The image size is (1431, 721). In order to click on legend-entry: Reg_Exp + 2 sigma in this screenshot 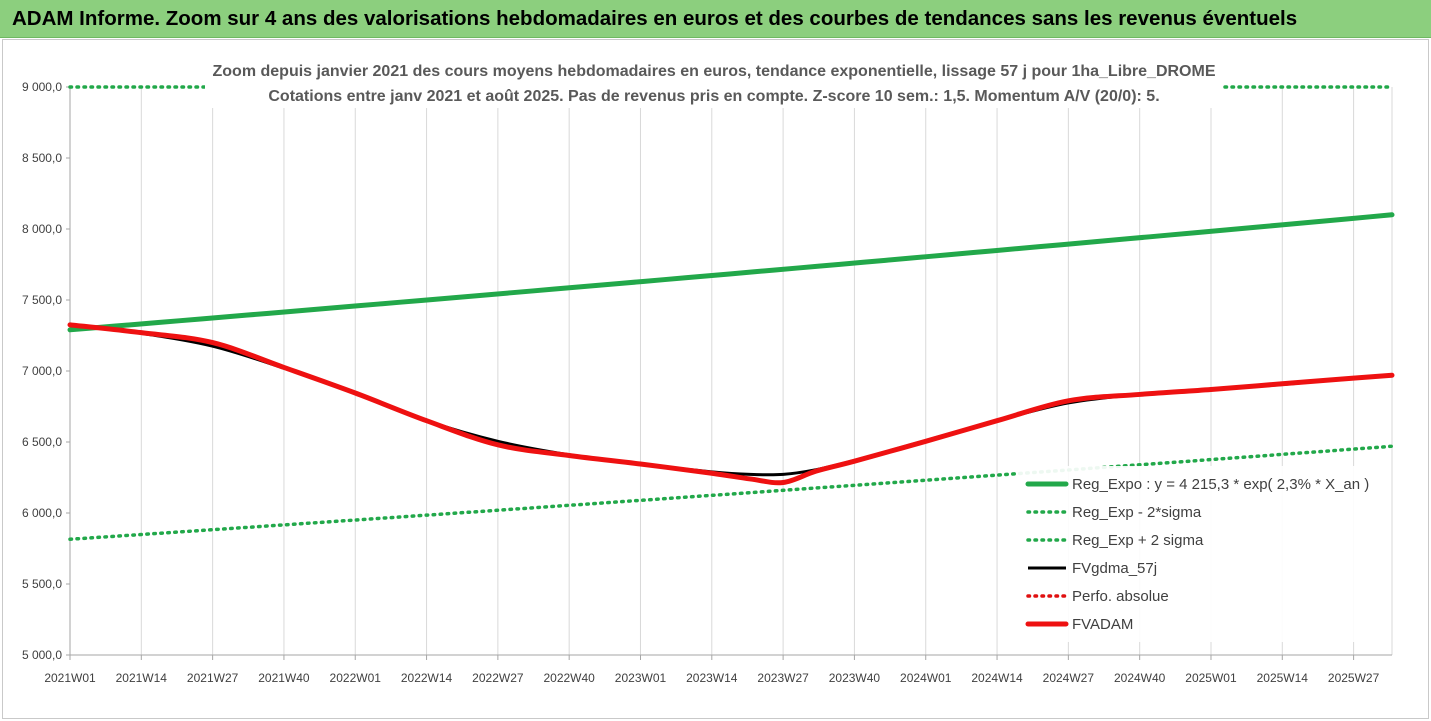, I will do `click(1138, 540)`.